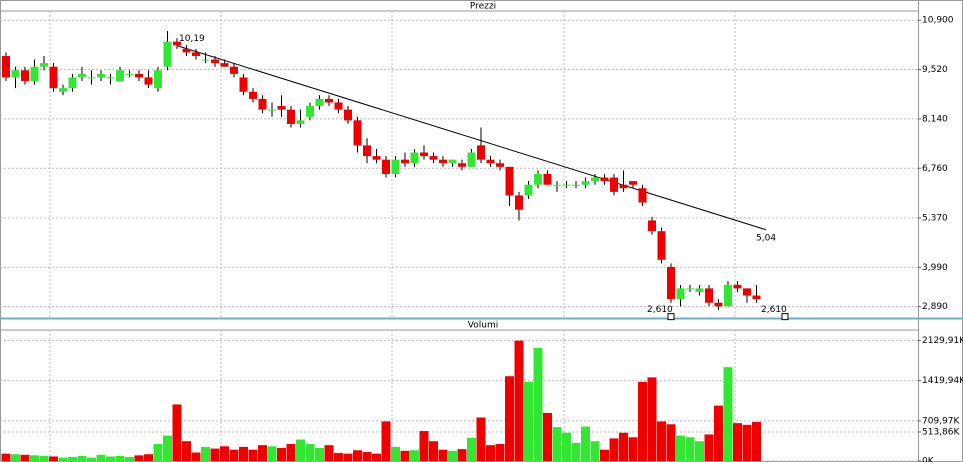 The height and width of the screenshot is (462, 963). What do you see at coordinates (774, 310) in the screenshot?
I see `marker-label: 2,610` at bounding box center [774, 310].